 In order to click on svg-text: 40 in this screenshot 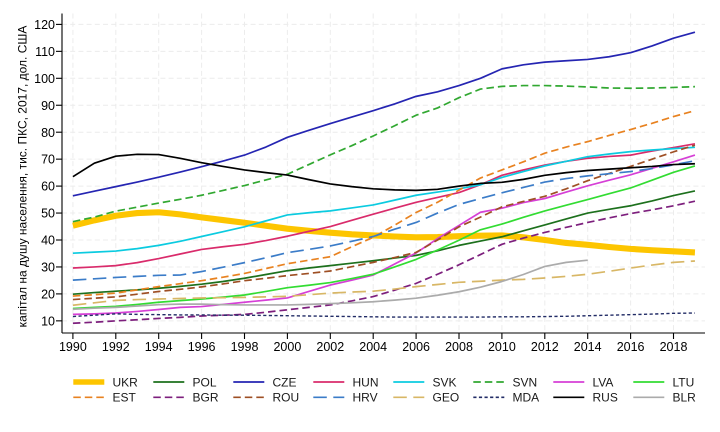, I will do `click(48, 241)`.